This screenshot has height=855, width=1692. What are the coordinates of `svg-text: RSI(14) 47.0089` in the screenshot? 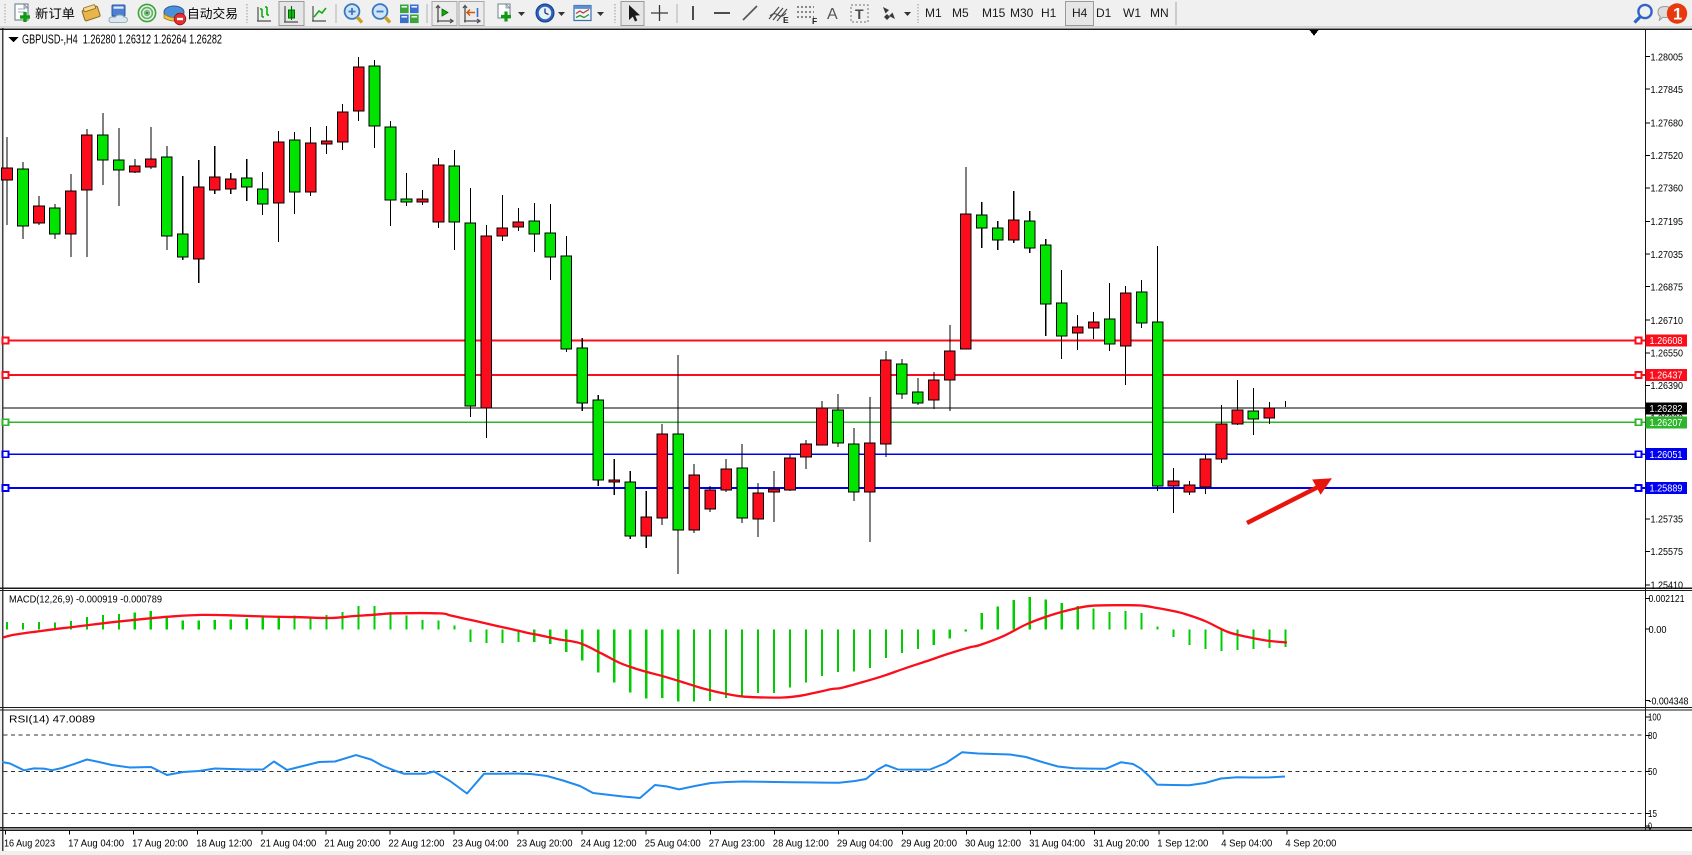 It's located at (52, 720).